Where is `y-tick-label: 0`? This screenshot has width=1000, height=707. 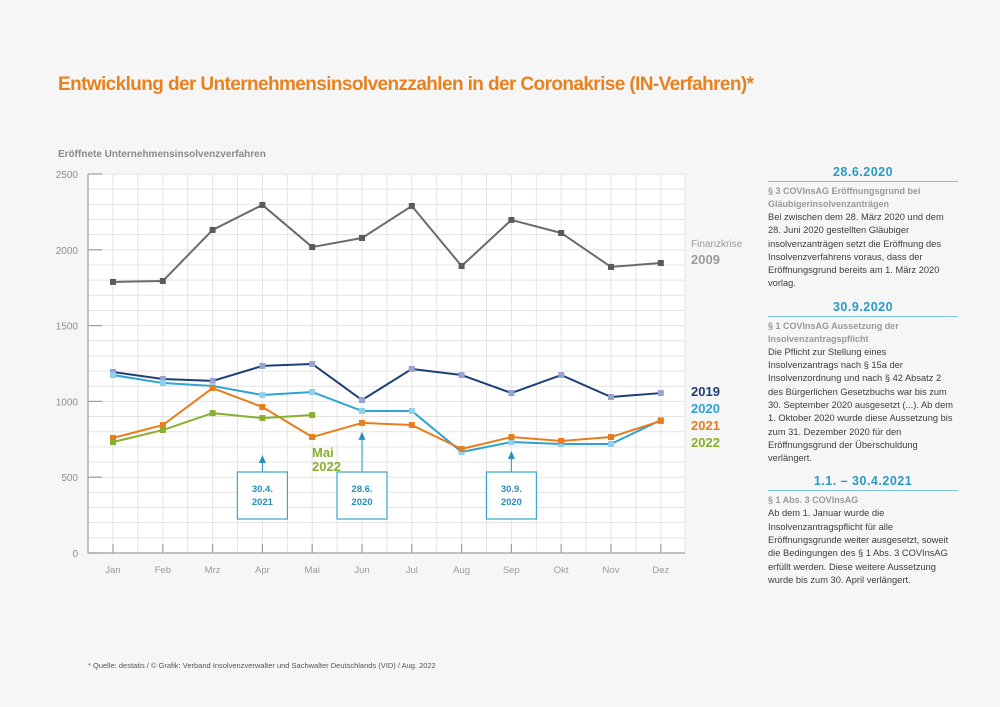 y-tick-label: 0 is located at coordinates (75, 554).